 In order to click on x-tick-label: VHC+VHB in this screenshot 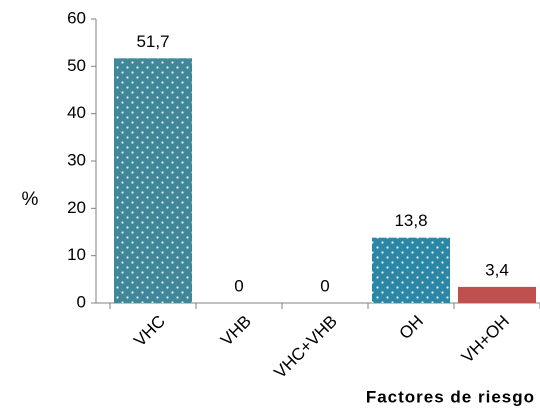, I will do `click(305, 347)`.